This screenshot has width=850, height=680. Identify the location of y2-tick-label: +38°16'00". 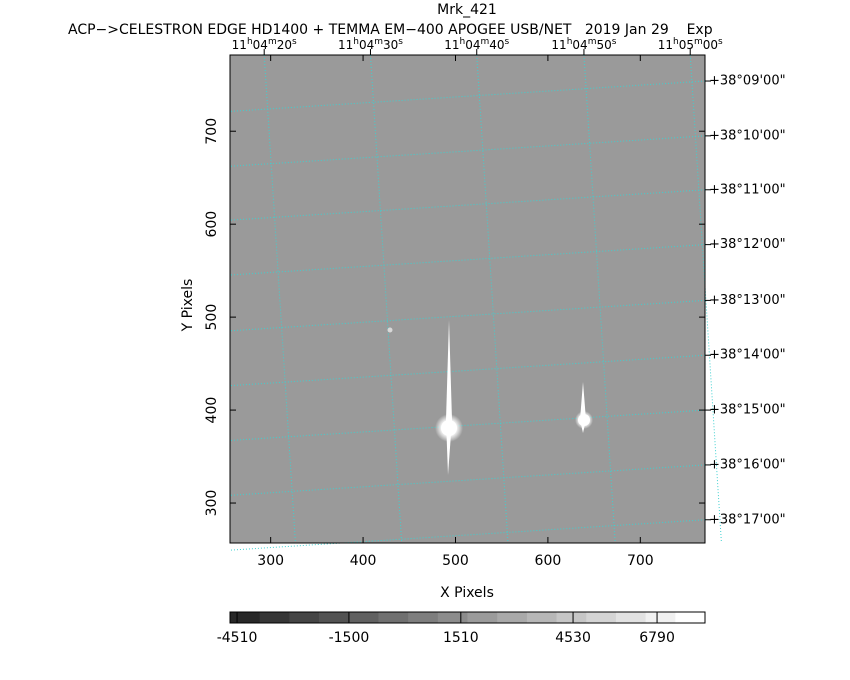
(747, 464).